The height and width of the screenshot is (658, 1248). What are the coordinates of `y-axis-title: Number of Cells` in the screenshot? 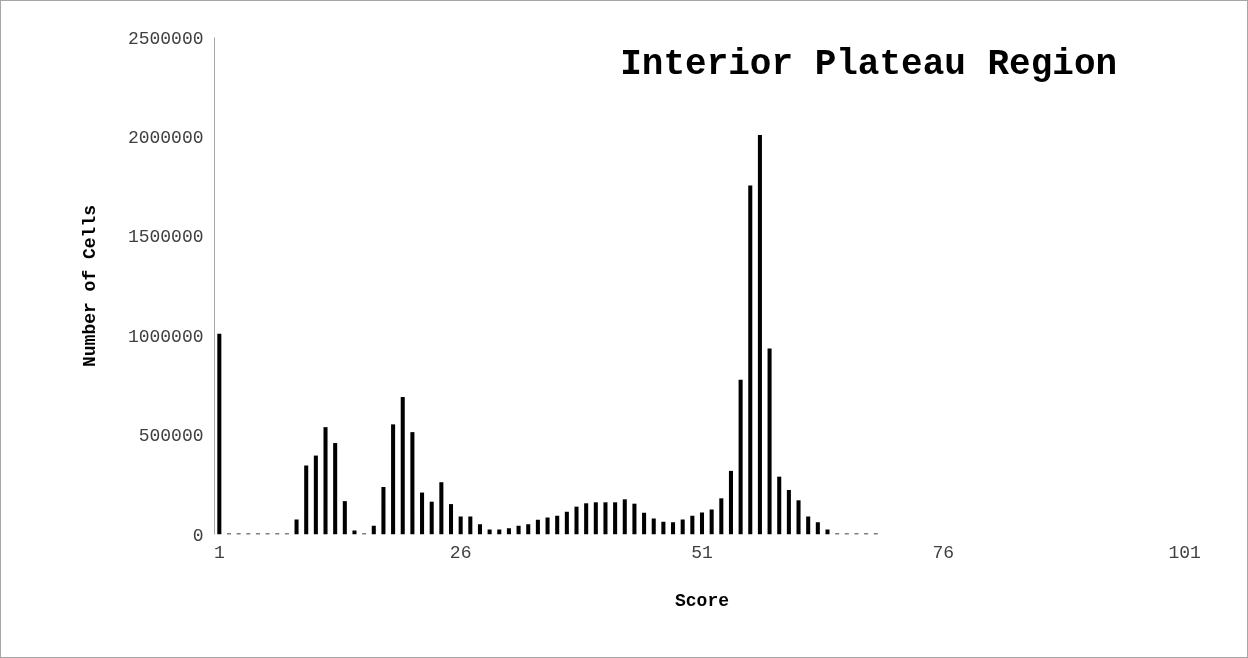 It's located at (89, 286).